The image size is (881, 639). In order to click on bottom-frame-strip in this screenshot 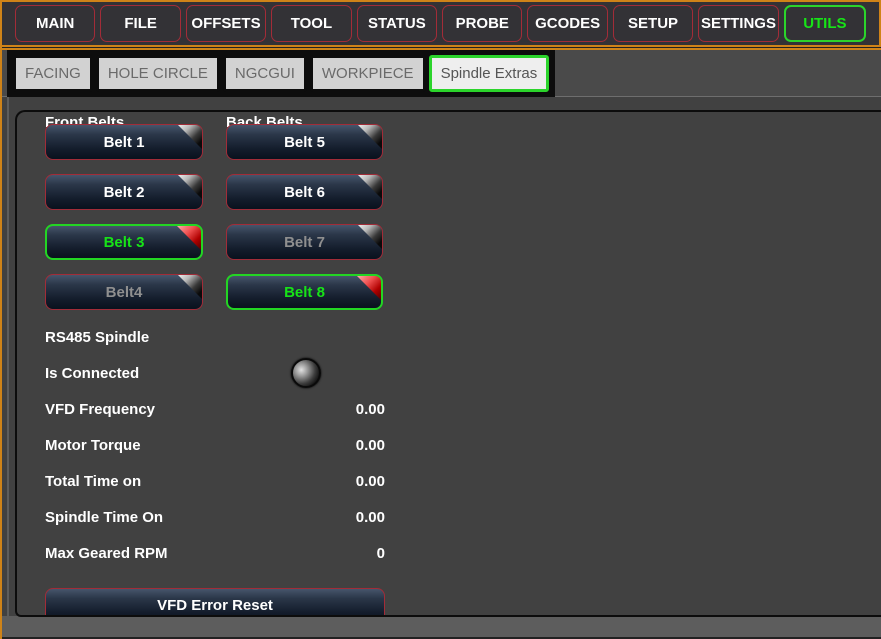, I will do `click(441, 626)`.